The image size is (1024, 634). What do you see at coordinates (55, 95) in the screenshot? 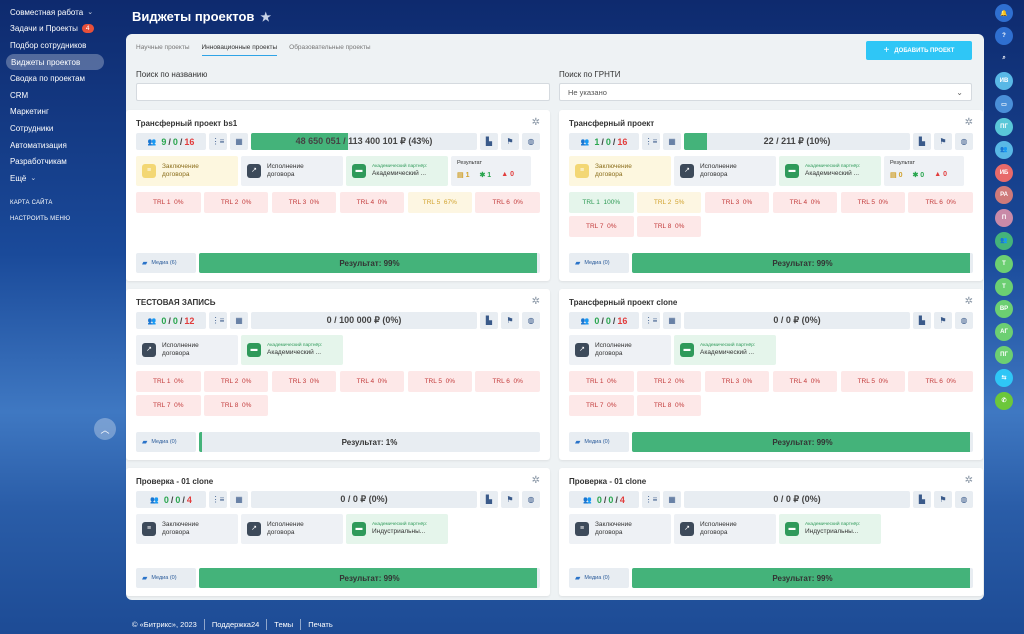
I see `sidebar-item: CRM` at bounding box center [55, 95].